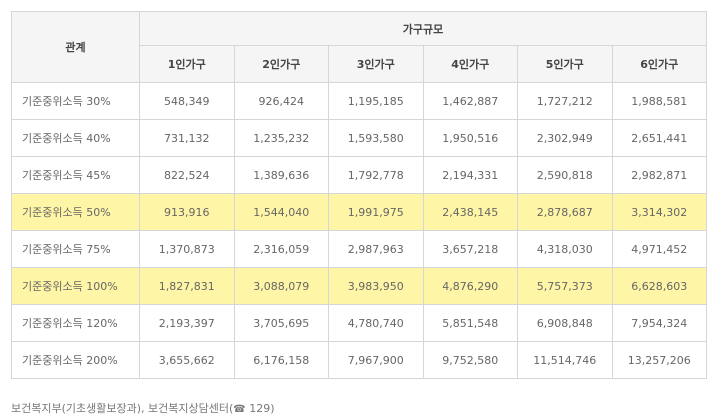  Describe the element at coordinates (75, 101) in the screenshot. I see `row-label: 기준중위소득 30%` at that location.